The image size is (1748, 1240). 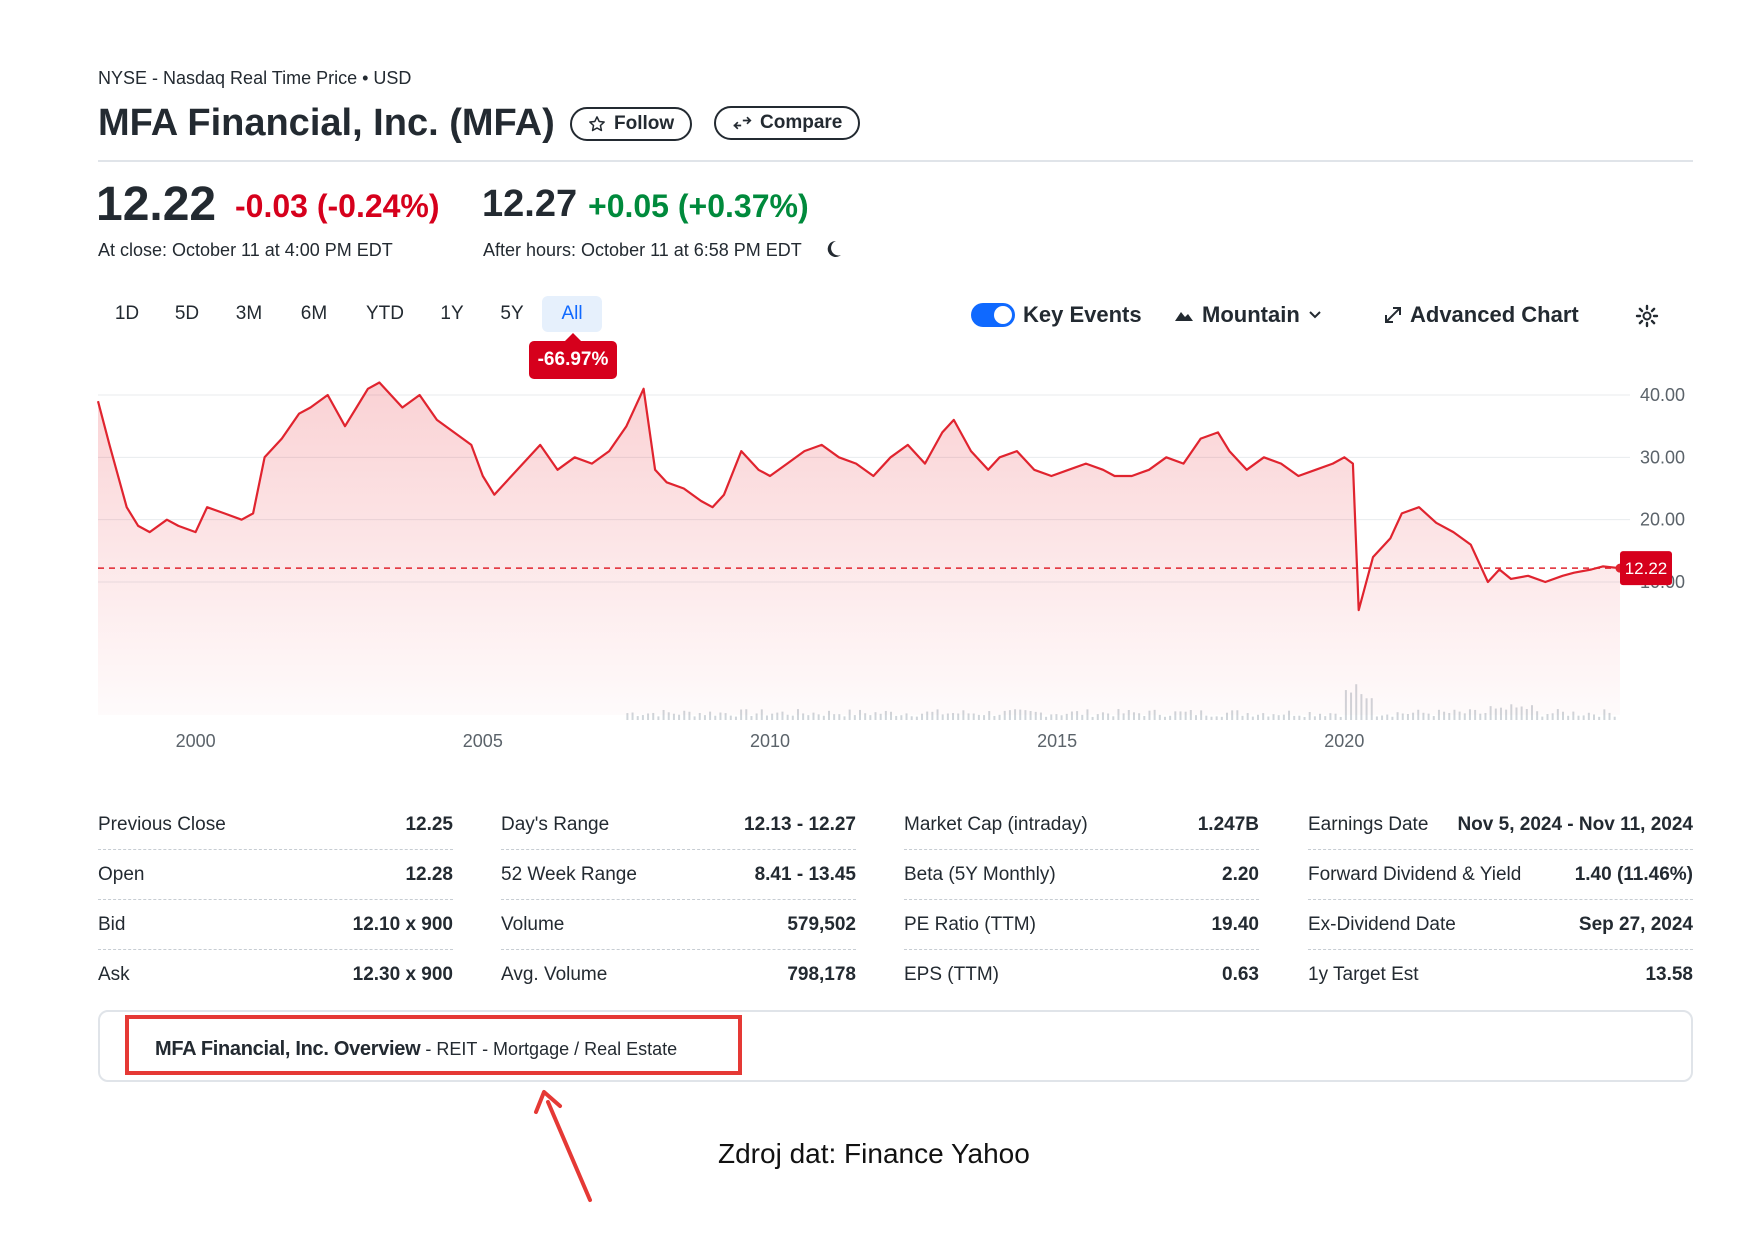 I want to click on x-tick-label: 2005, so click(x=483, y=741).